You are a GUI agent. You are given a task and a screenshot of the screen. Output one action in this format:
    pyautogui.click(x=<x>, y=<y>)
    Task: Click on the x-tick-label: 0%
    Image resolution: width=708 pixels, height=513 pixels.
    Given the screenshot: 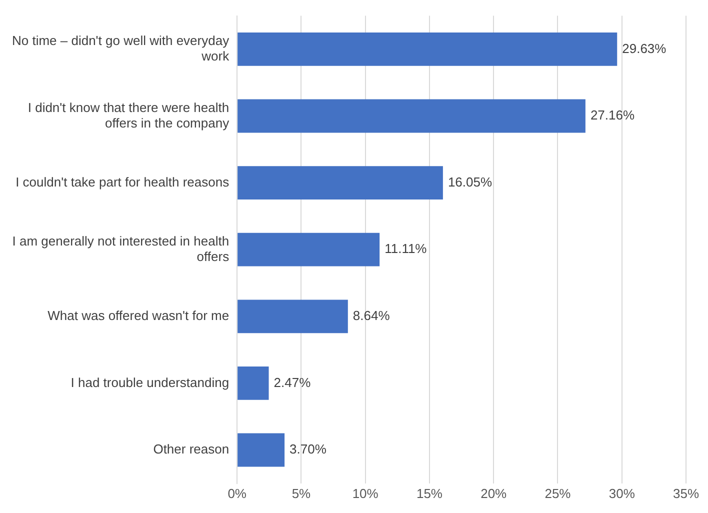 What is the action you would take?
    pyautogui.click(x=237, y=493)
    